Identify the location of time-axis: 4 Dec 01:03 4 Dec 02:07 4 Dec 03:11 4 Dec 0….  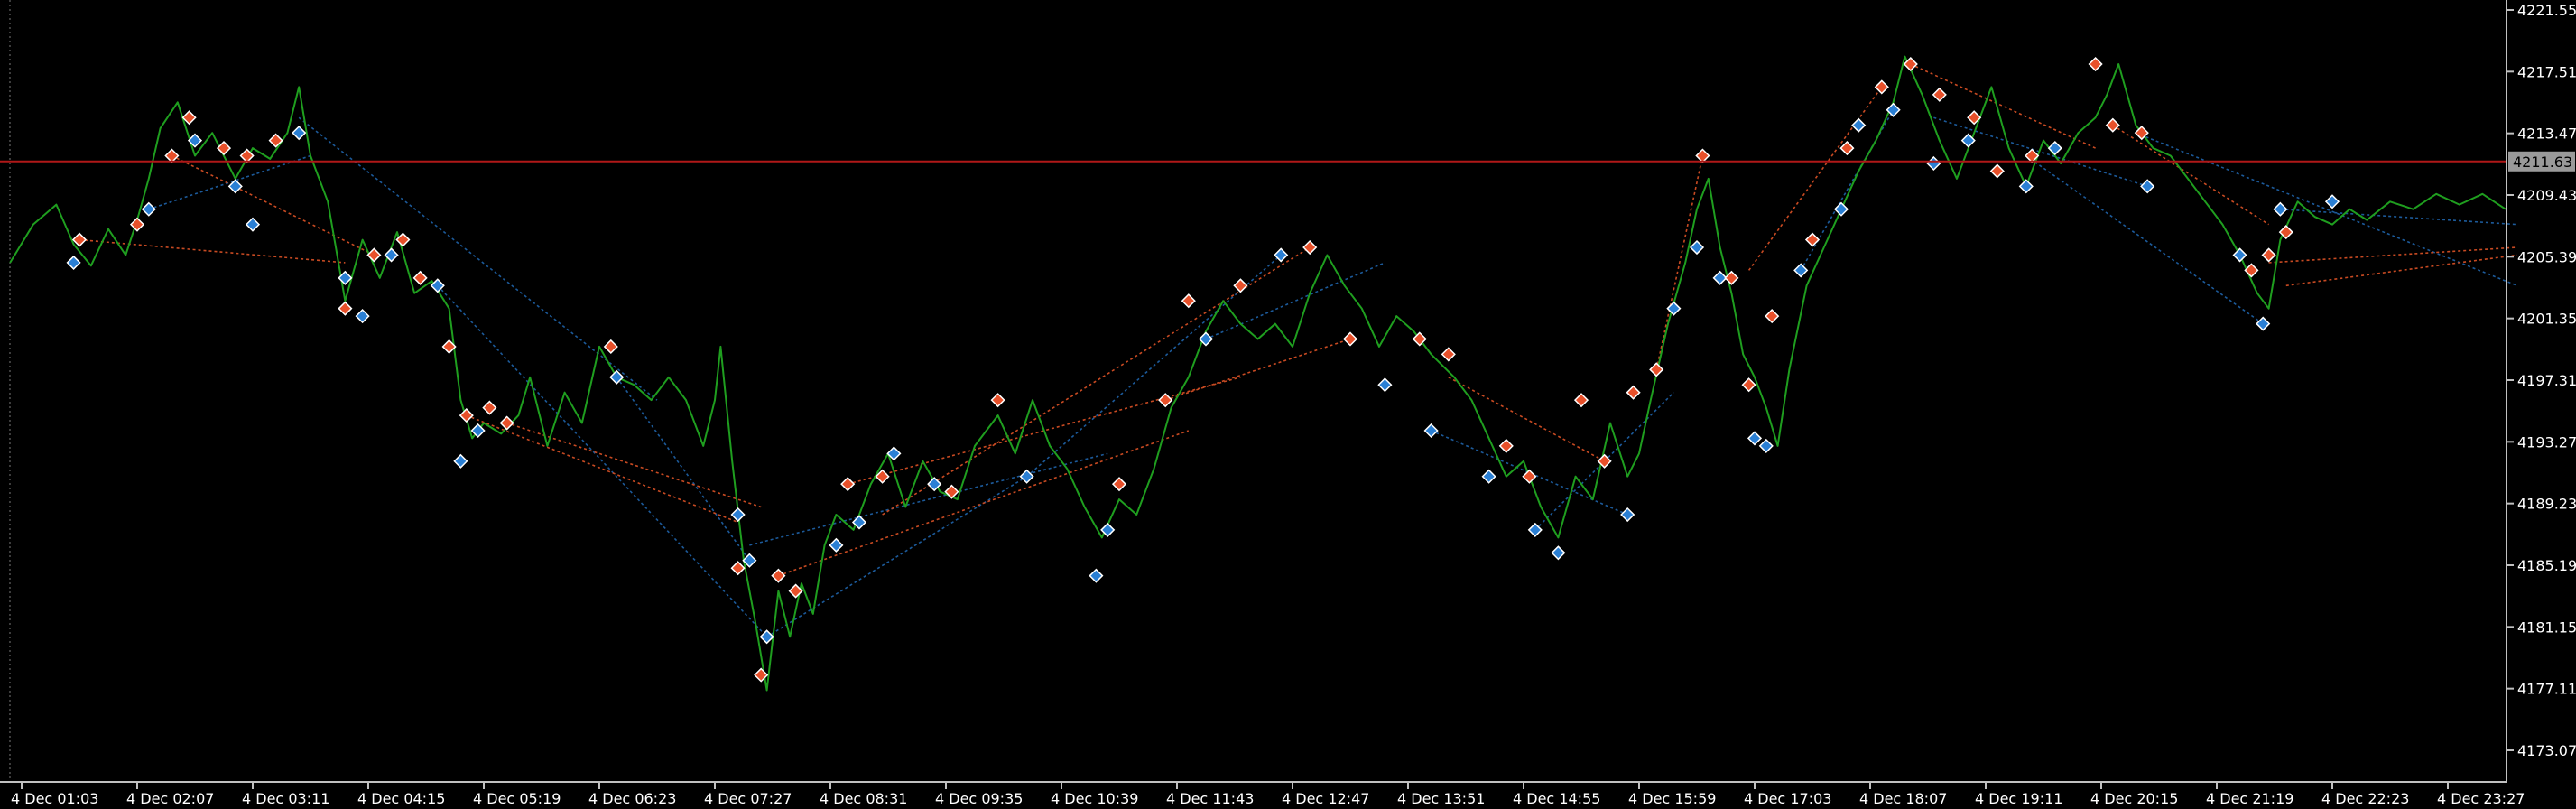
(1268, 794).